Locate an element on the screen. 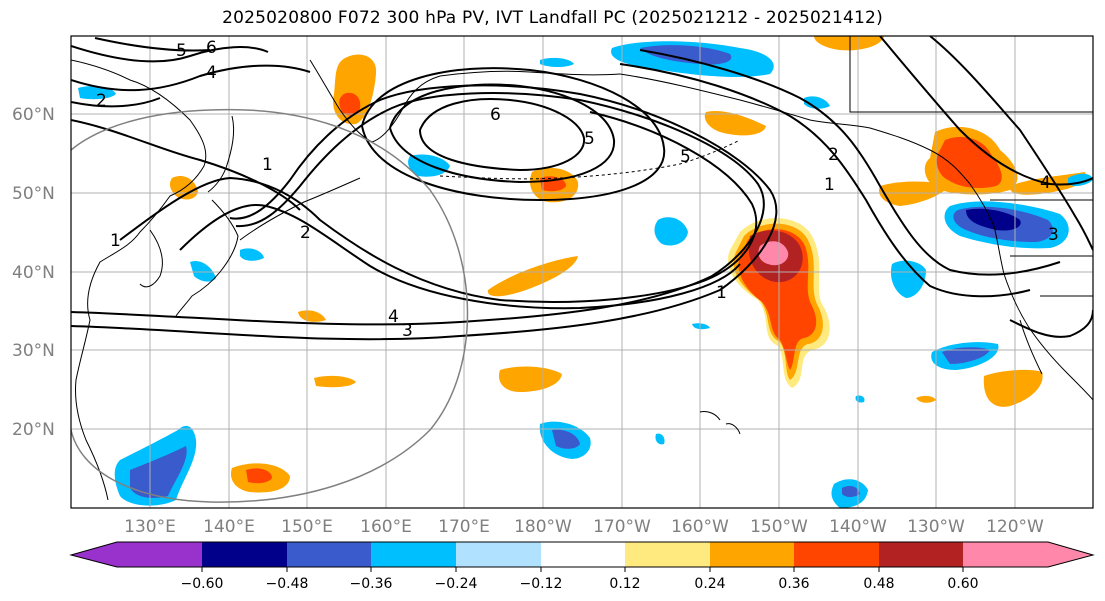  colorbar-tick: −0.24 is located at coordinates (456, 584).